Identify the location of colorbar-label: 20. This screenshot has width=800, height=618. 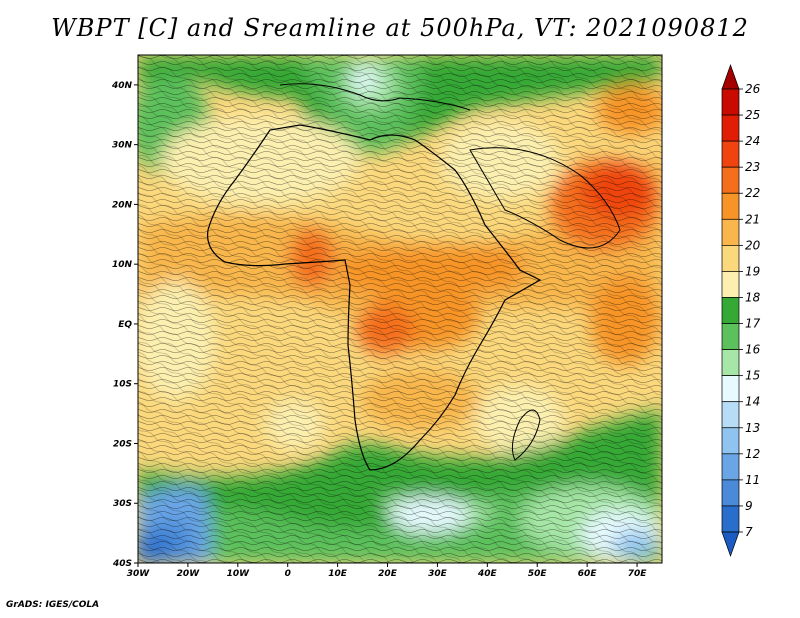
(753, 245).